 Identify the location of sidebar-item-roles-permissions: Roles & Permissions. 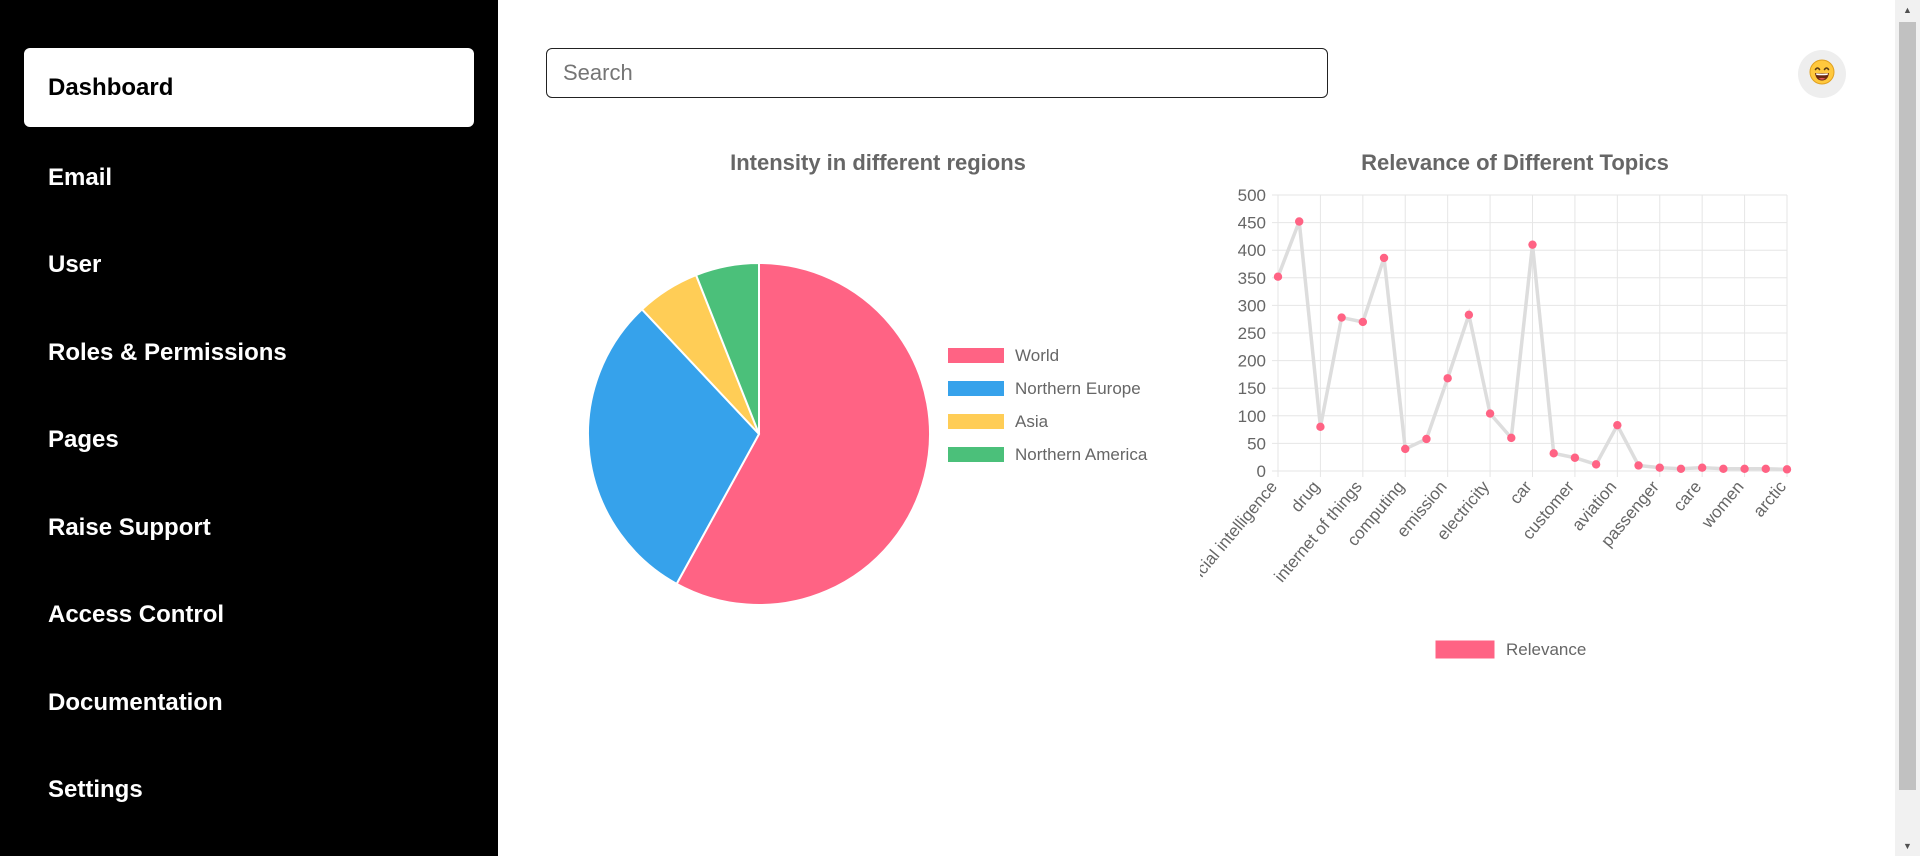
(167, 352).